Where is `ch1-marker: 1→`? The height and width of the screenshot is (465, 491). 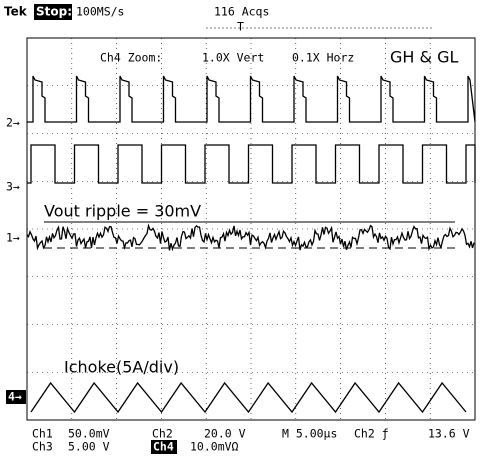
ch1-marker: 1→ is located at coordinates (13, 238).